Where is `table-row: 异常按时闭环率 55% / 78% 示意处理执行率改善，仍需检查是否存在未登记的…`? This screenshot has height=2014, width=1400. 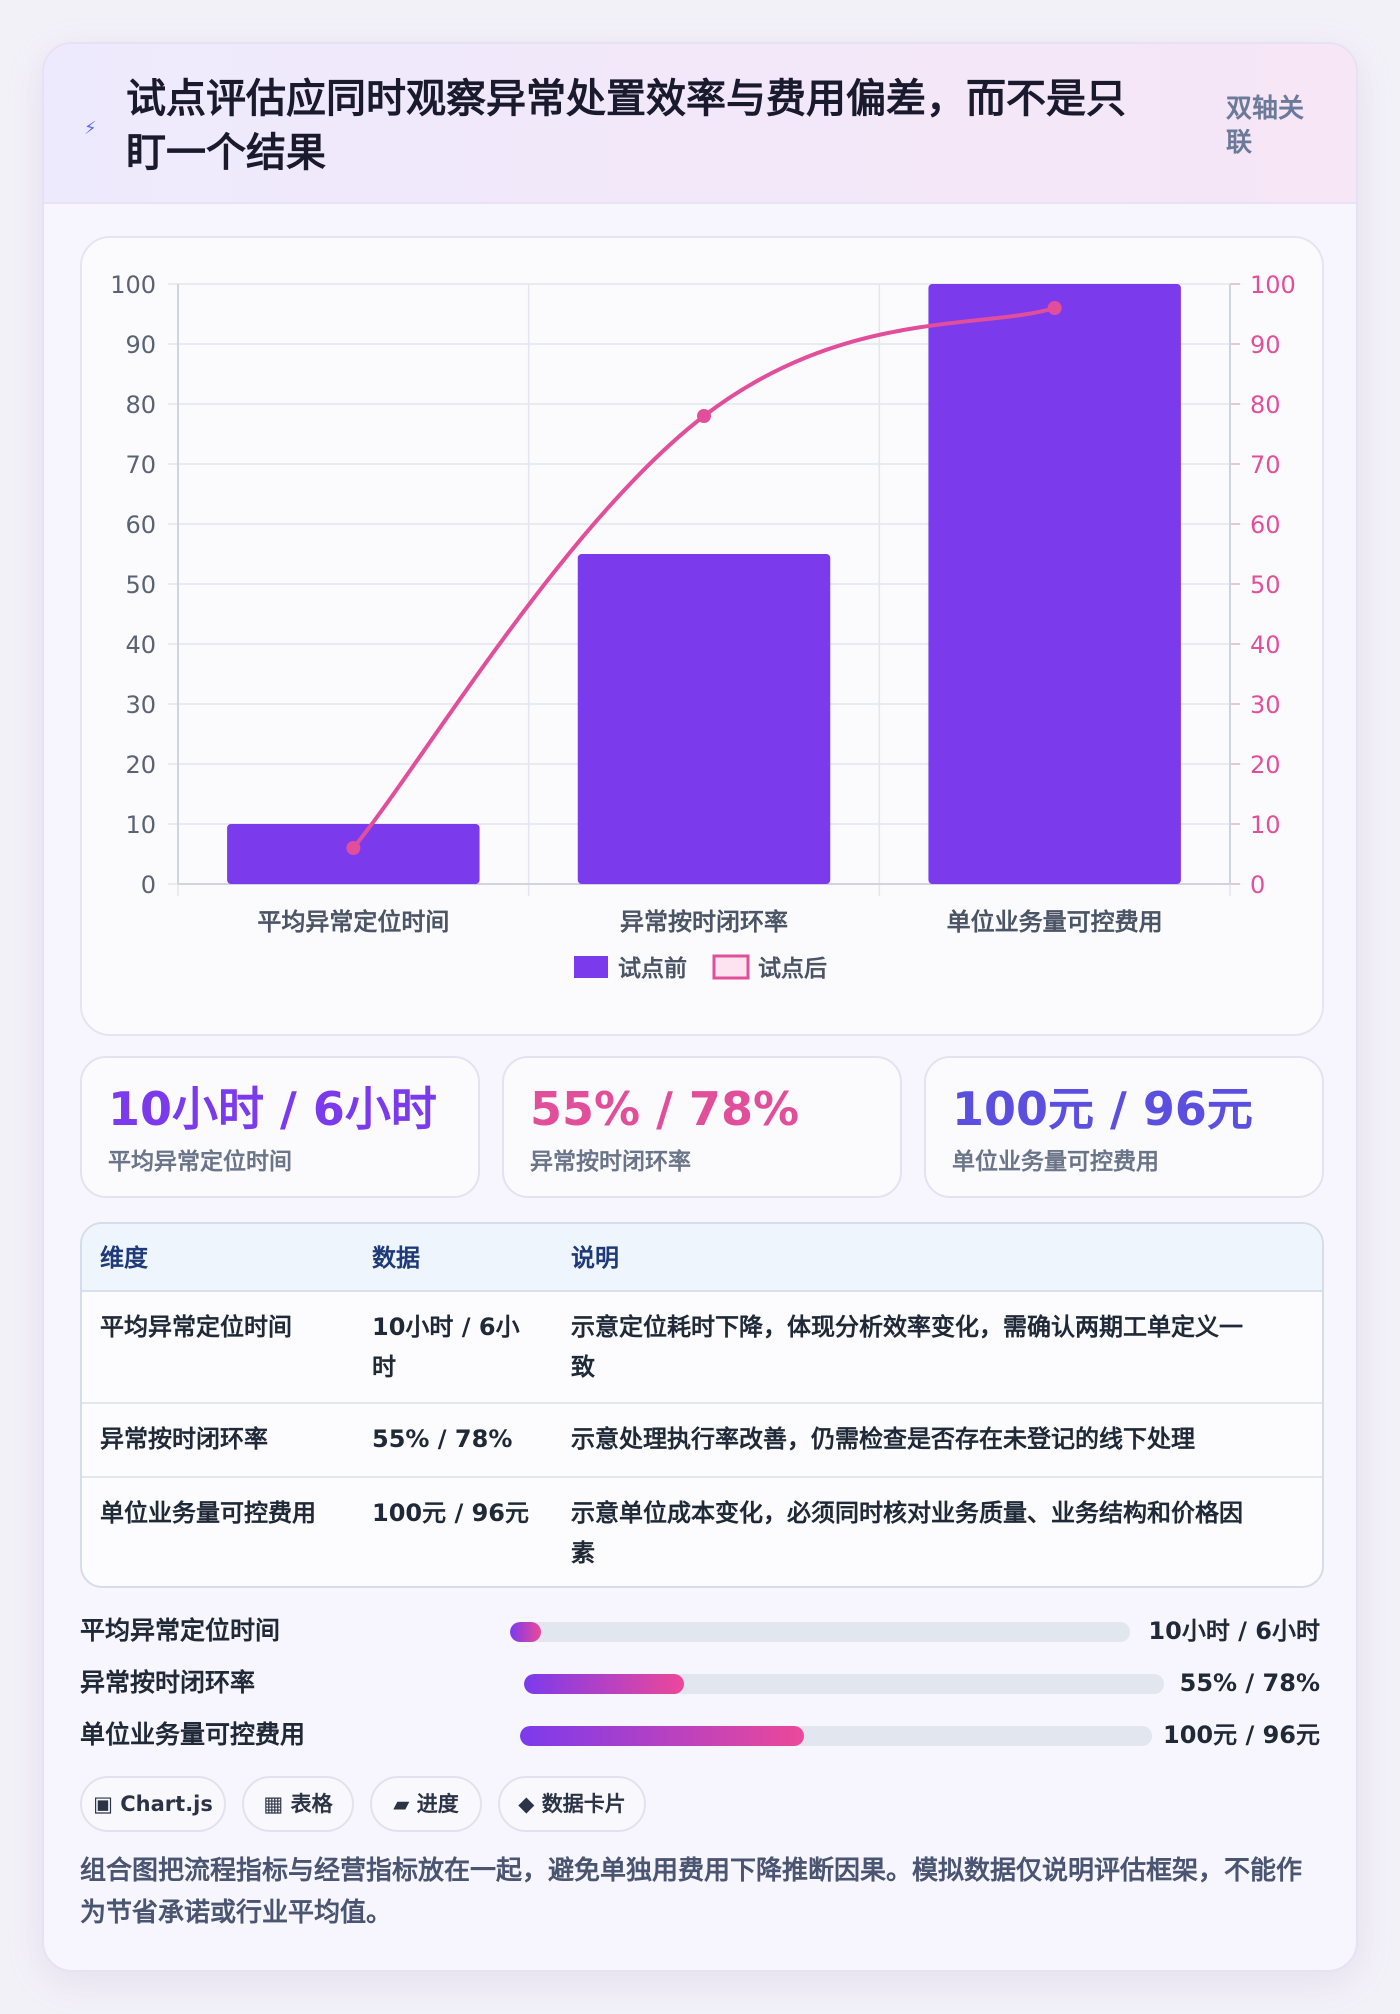
table-row: 异常按时闭环率 55% / 78% 示意处理执行率改善，仍需检查是否存在未登记的… is located at coordinates (702, 1441).